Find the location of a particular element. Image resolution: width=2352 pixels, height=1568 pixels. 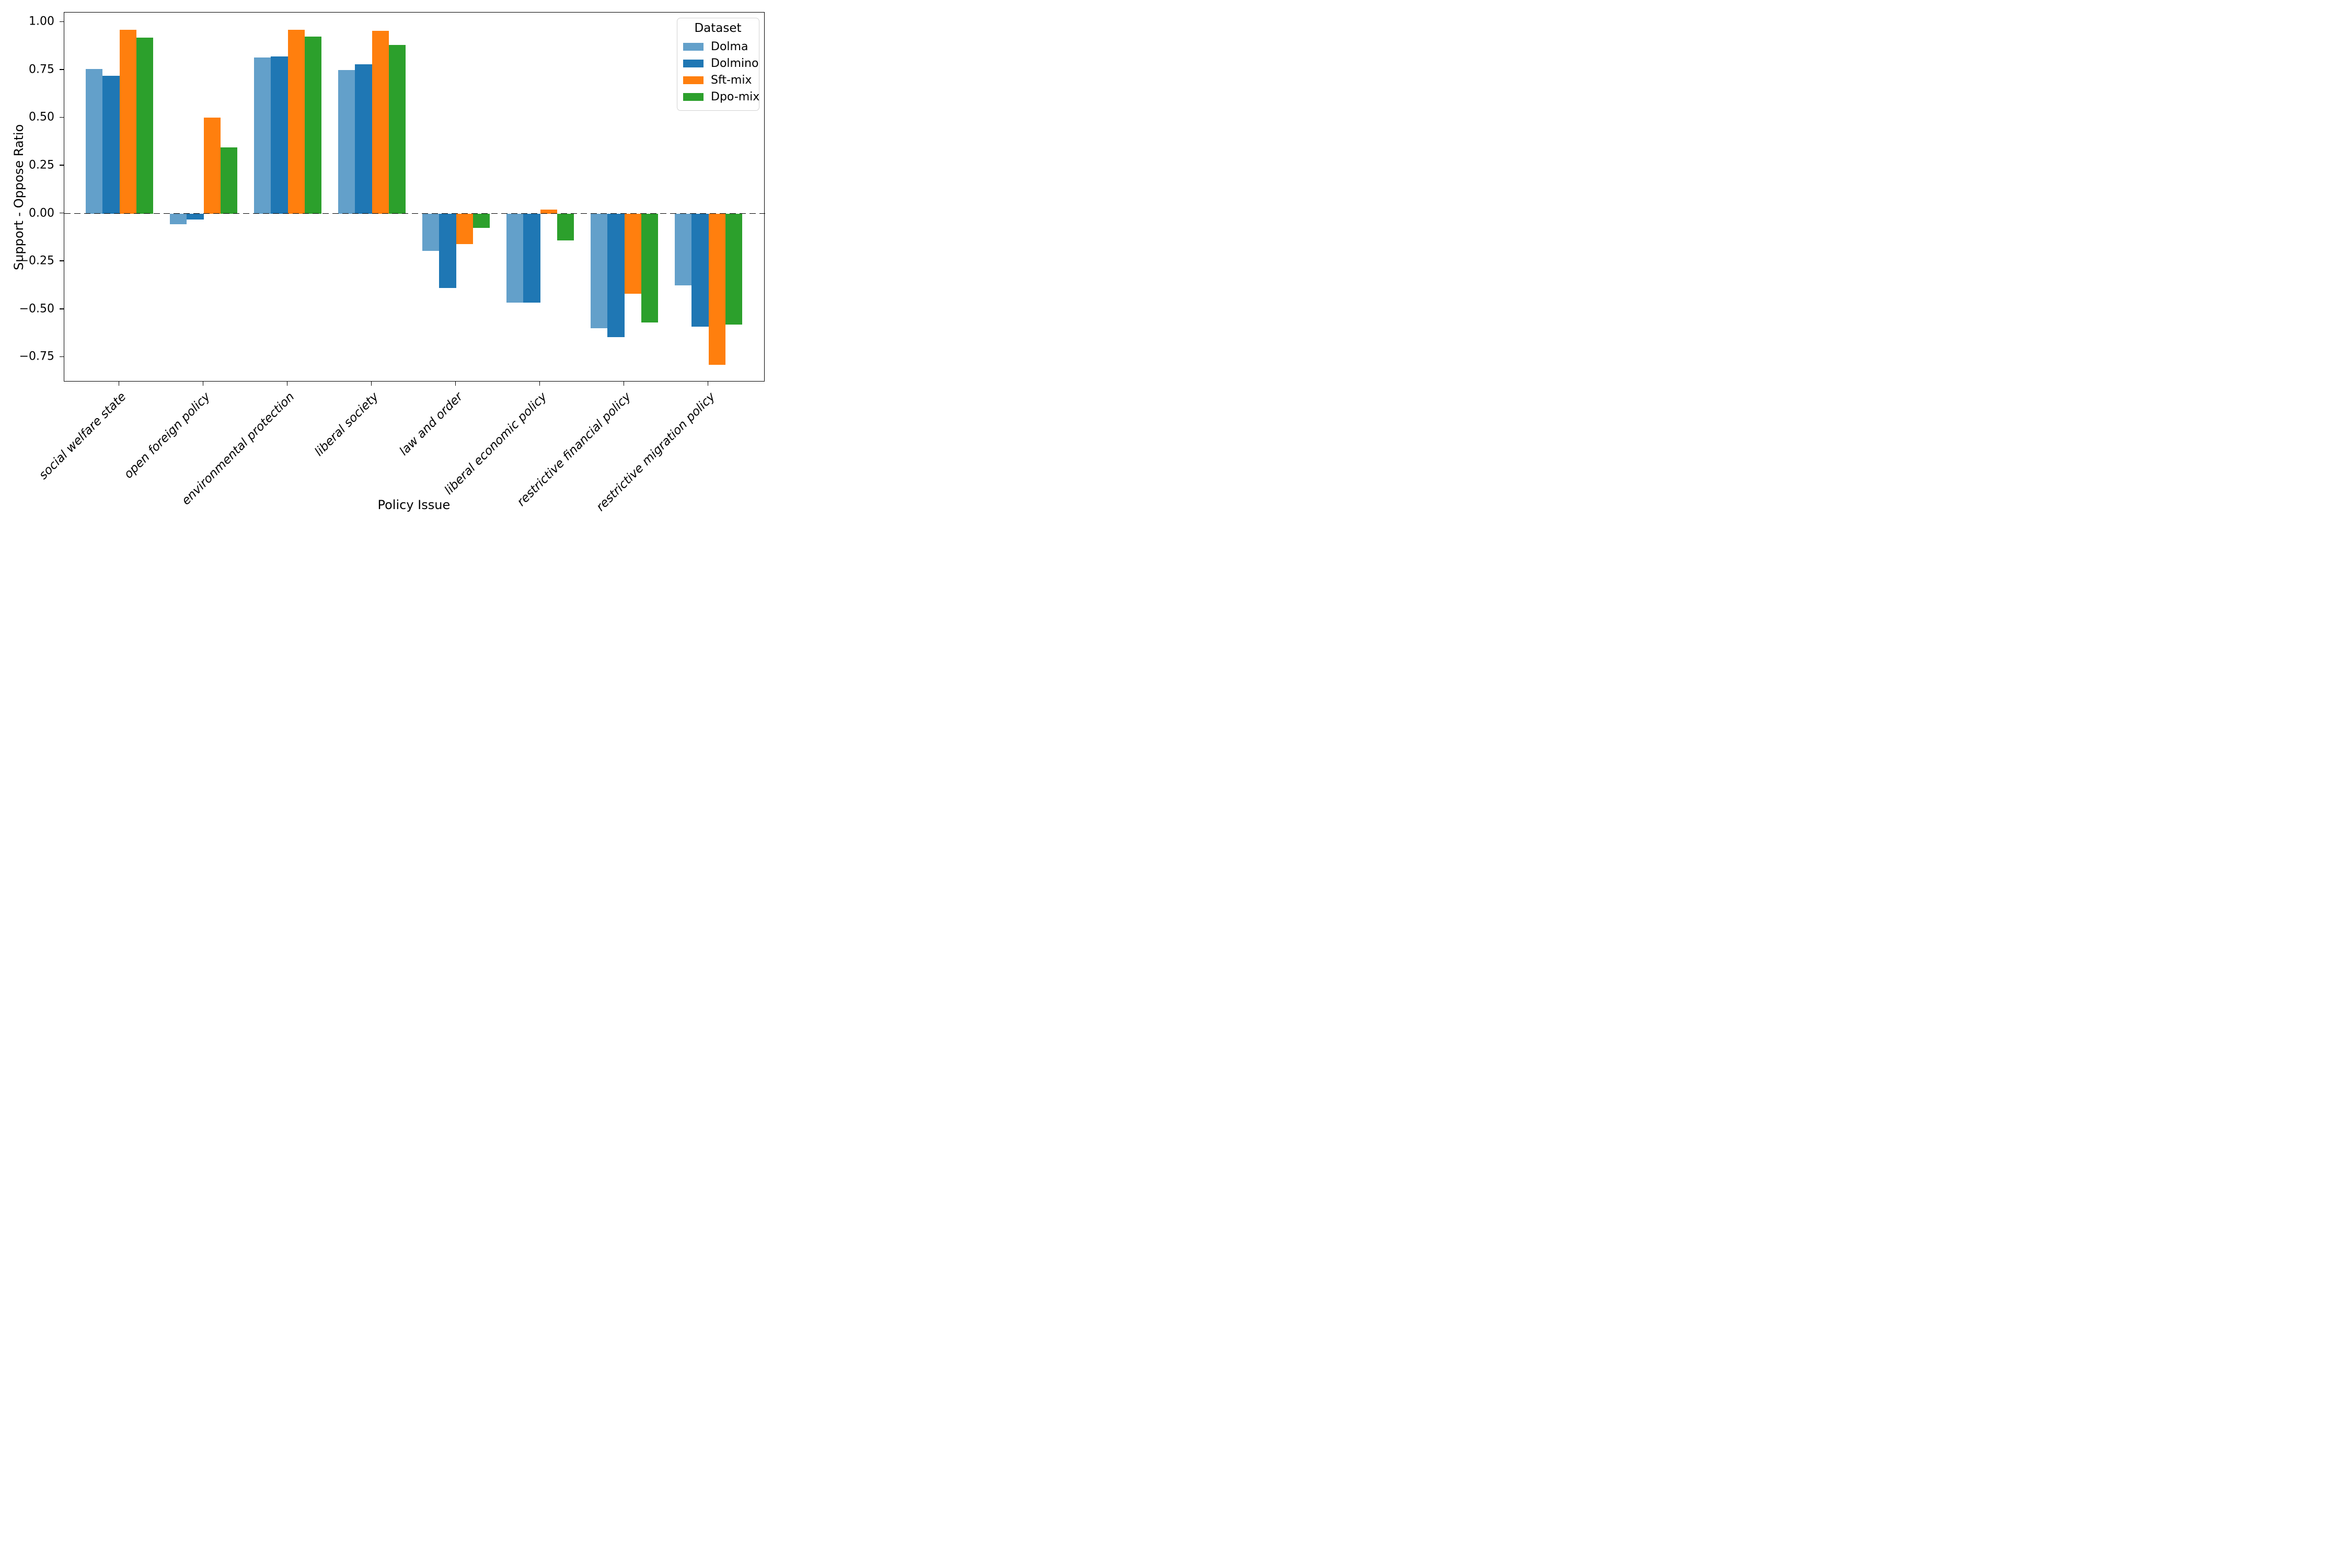

legend-items: Dolma Dolmino Sft-mix Dpo-mix is located at coordinates (721, 71).